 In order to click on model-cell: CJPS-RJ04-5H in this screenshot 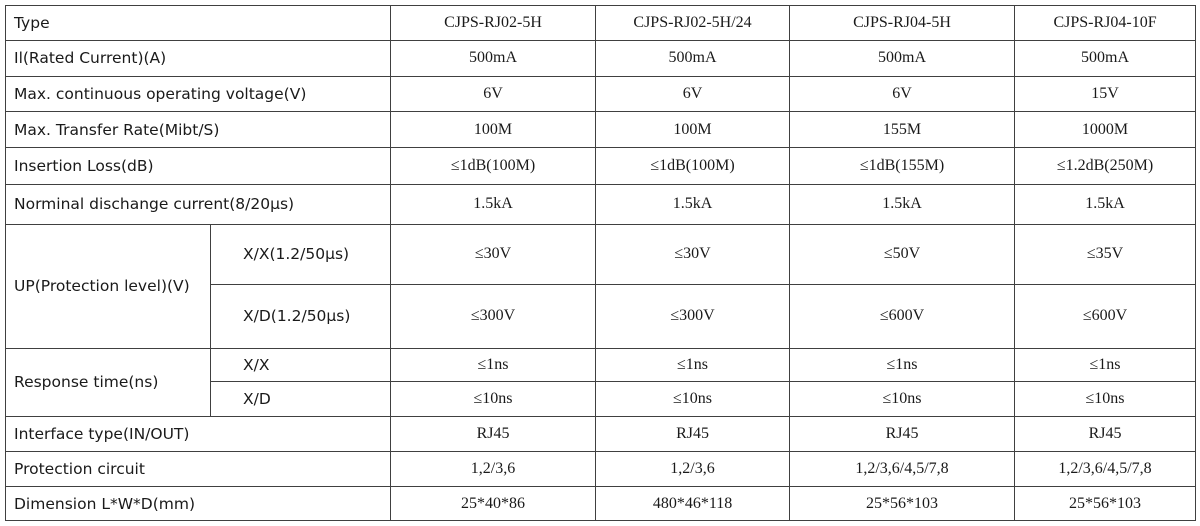, I will do `click(902, 23)`.